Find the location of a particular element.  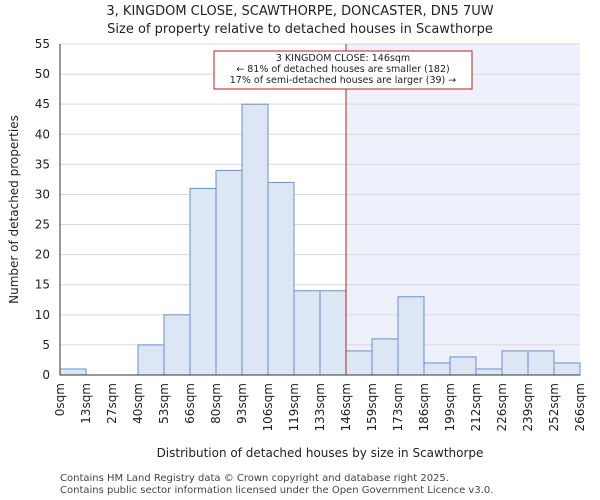

x-tick-label: 13sqm is located at coordinates (86, 403).